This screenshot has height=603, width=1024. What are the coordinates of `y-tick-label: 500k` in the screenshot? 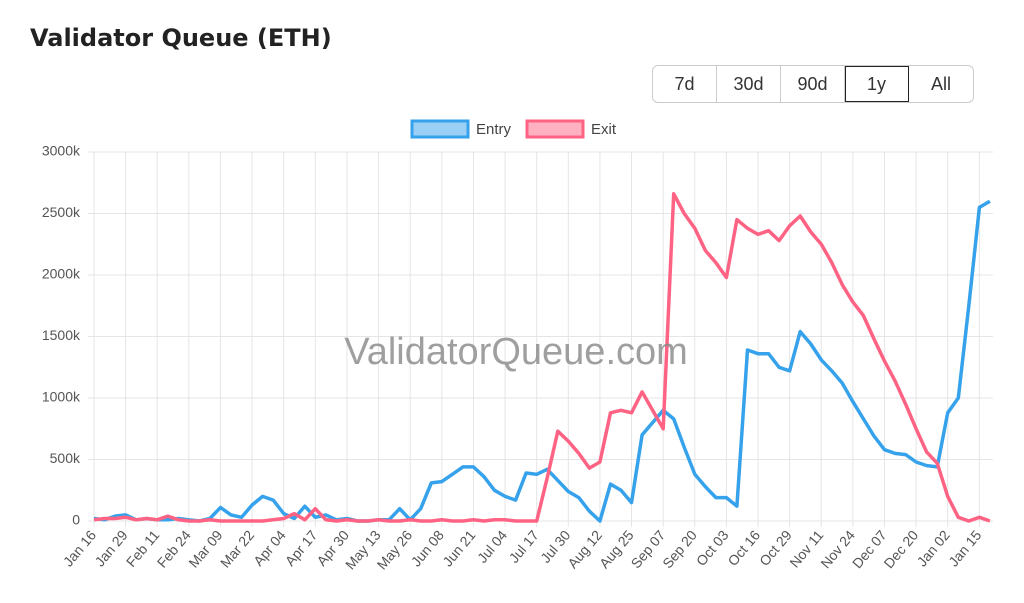 It's located at (65, 458).